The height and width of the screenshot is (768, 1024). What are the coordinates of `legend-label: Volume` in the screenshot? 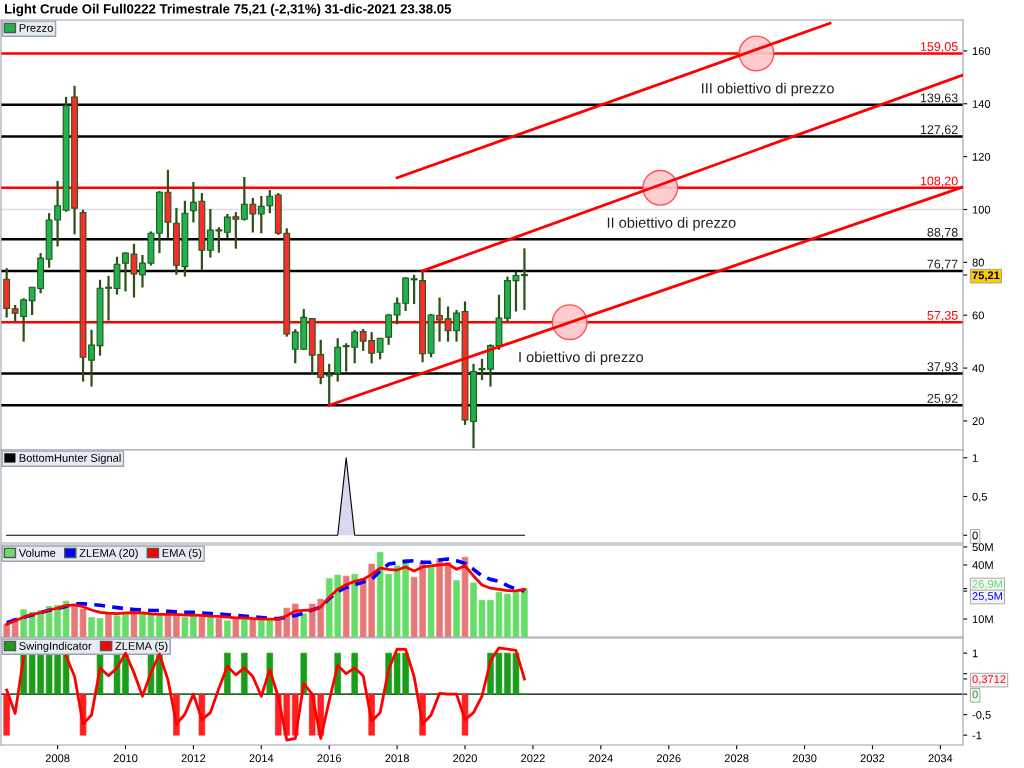 It's located at (37, 552).